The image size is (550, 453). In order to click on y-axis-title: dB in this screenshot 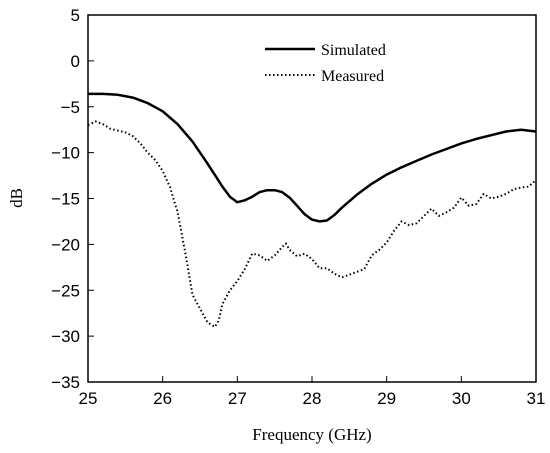, I will do `click(16, 198)`.